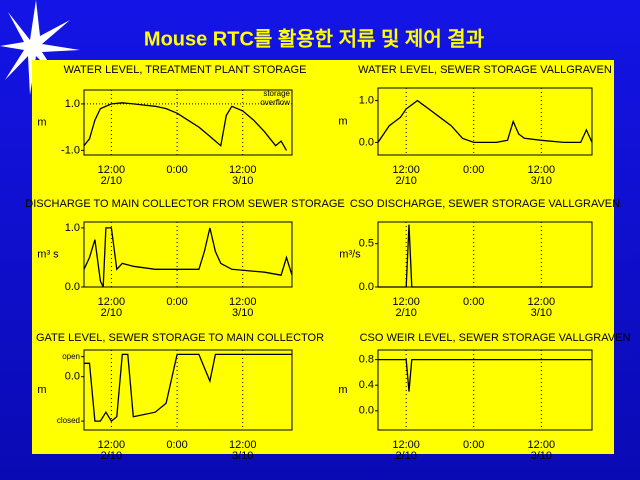  What do you see at coordinates (350, 254) in the screenshot?
I see `y-axis-label: m³/s` at bounding box center [350, 254].